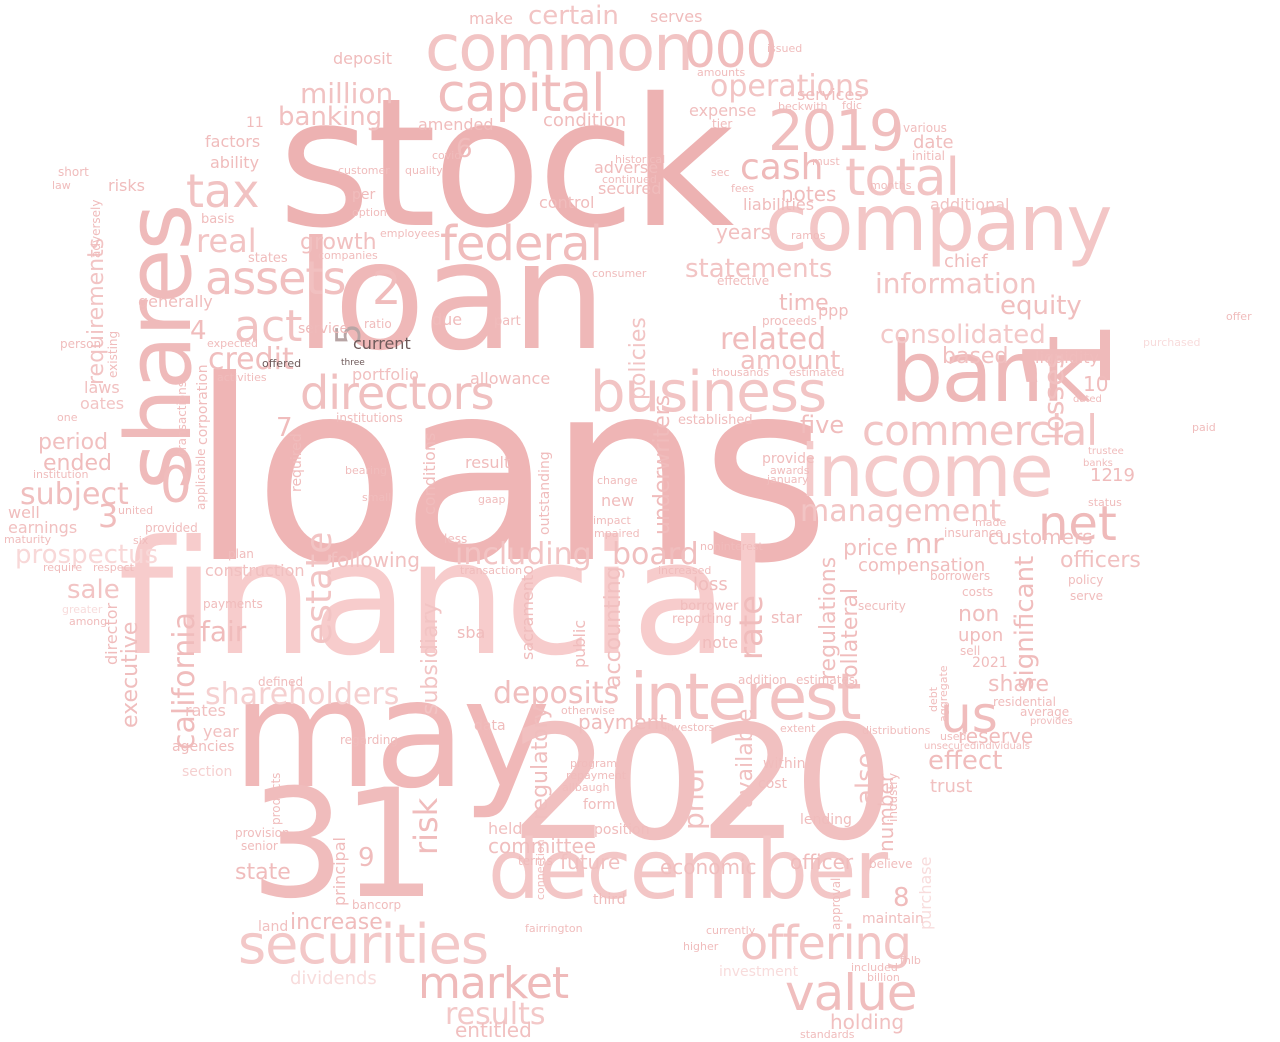 The height and width of the screenshot is (1042, 1280). I want to click on word-payments: payments, so click(233, 604).